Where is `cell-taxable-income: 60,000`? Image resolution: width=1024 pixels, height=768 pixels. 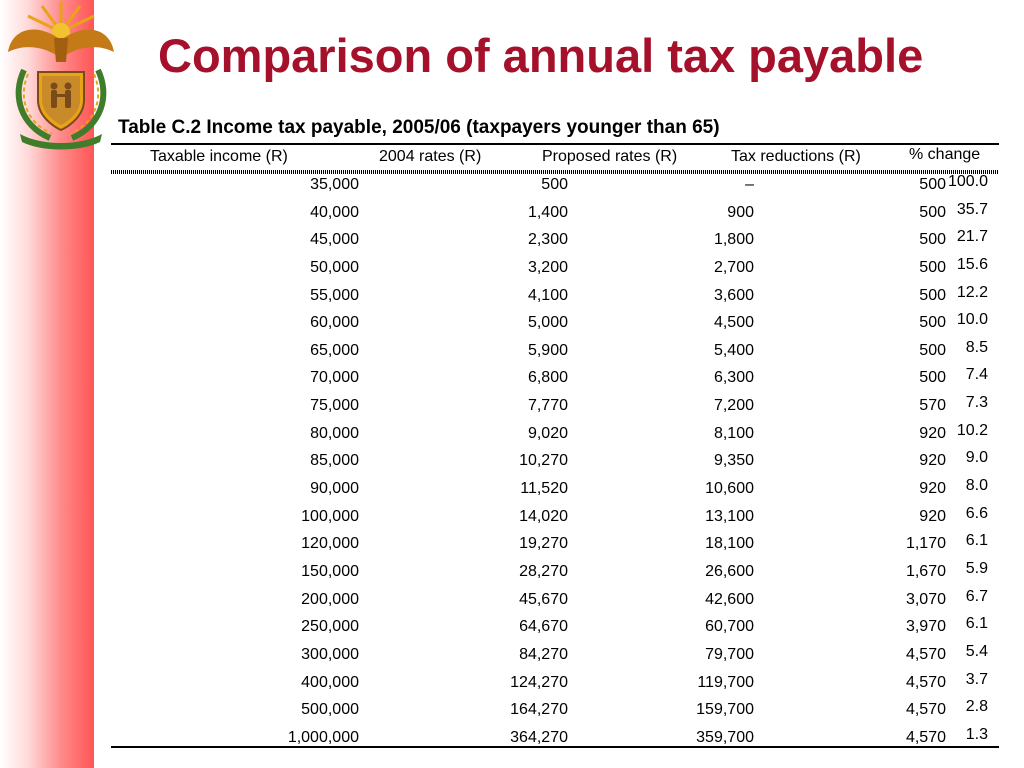 cell-taxable-income: 60,000 is located at coordinates (334, 323).